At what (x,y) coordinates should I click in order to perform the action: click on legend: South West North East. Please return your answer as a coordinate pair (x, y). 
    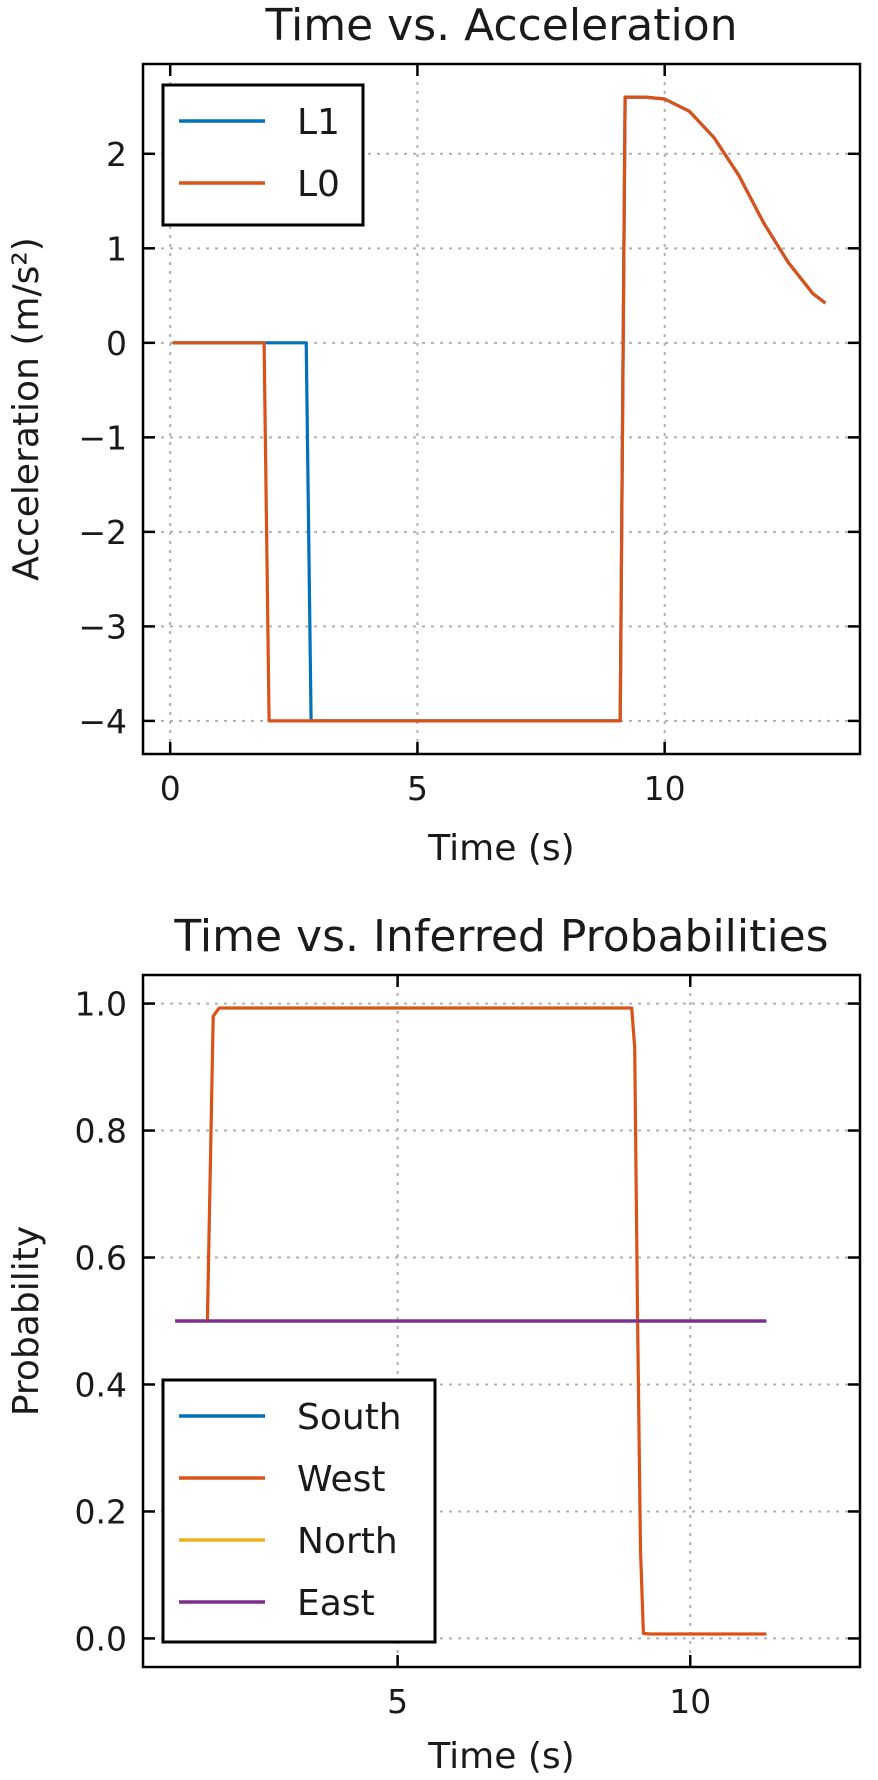
    Looking at the image, I should click on (299, 1511).